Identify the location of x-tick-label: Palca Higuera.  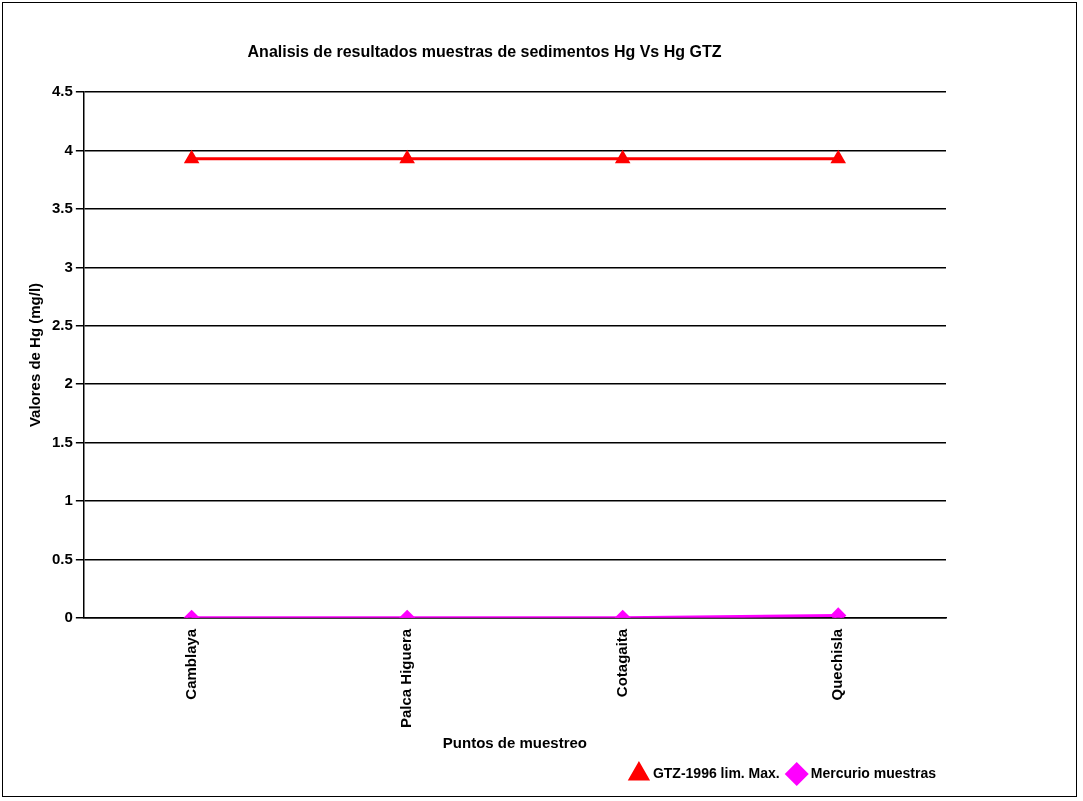
(406, 678).